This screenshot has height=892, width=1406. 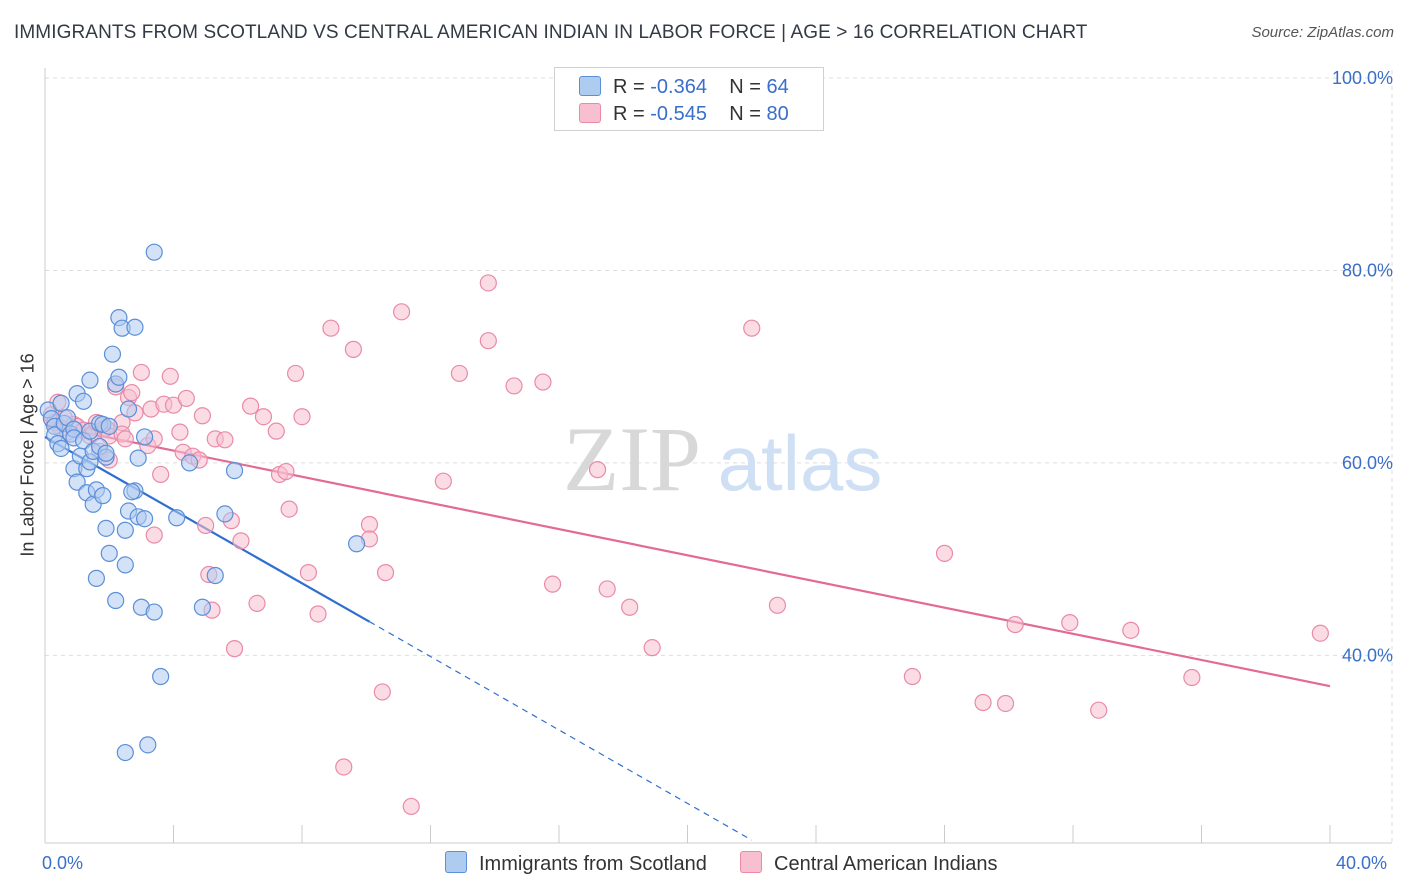 What do you see at coordinates (751, 862) in the screenshot?
I see `bottom-legend-swatch-central` at bounding box center [751, 862].